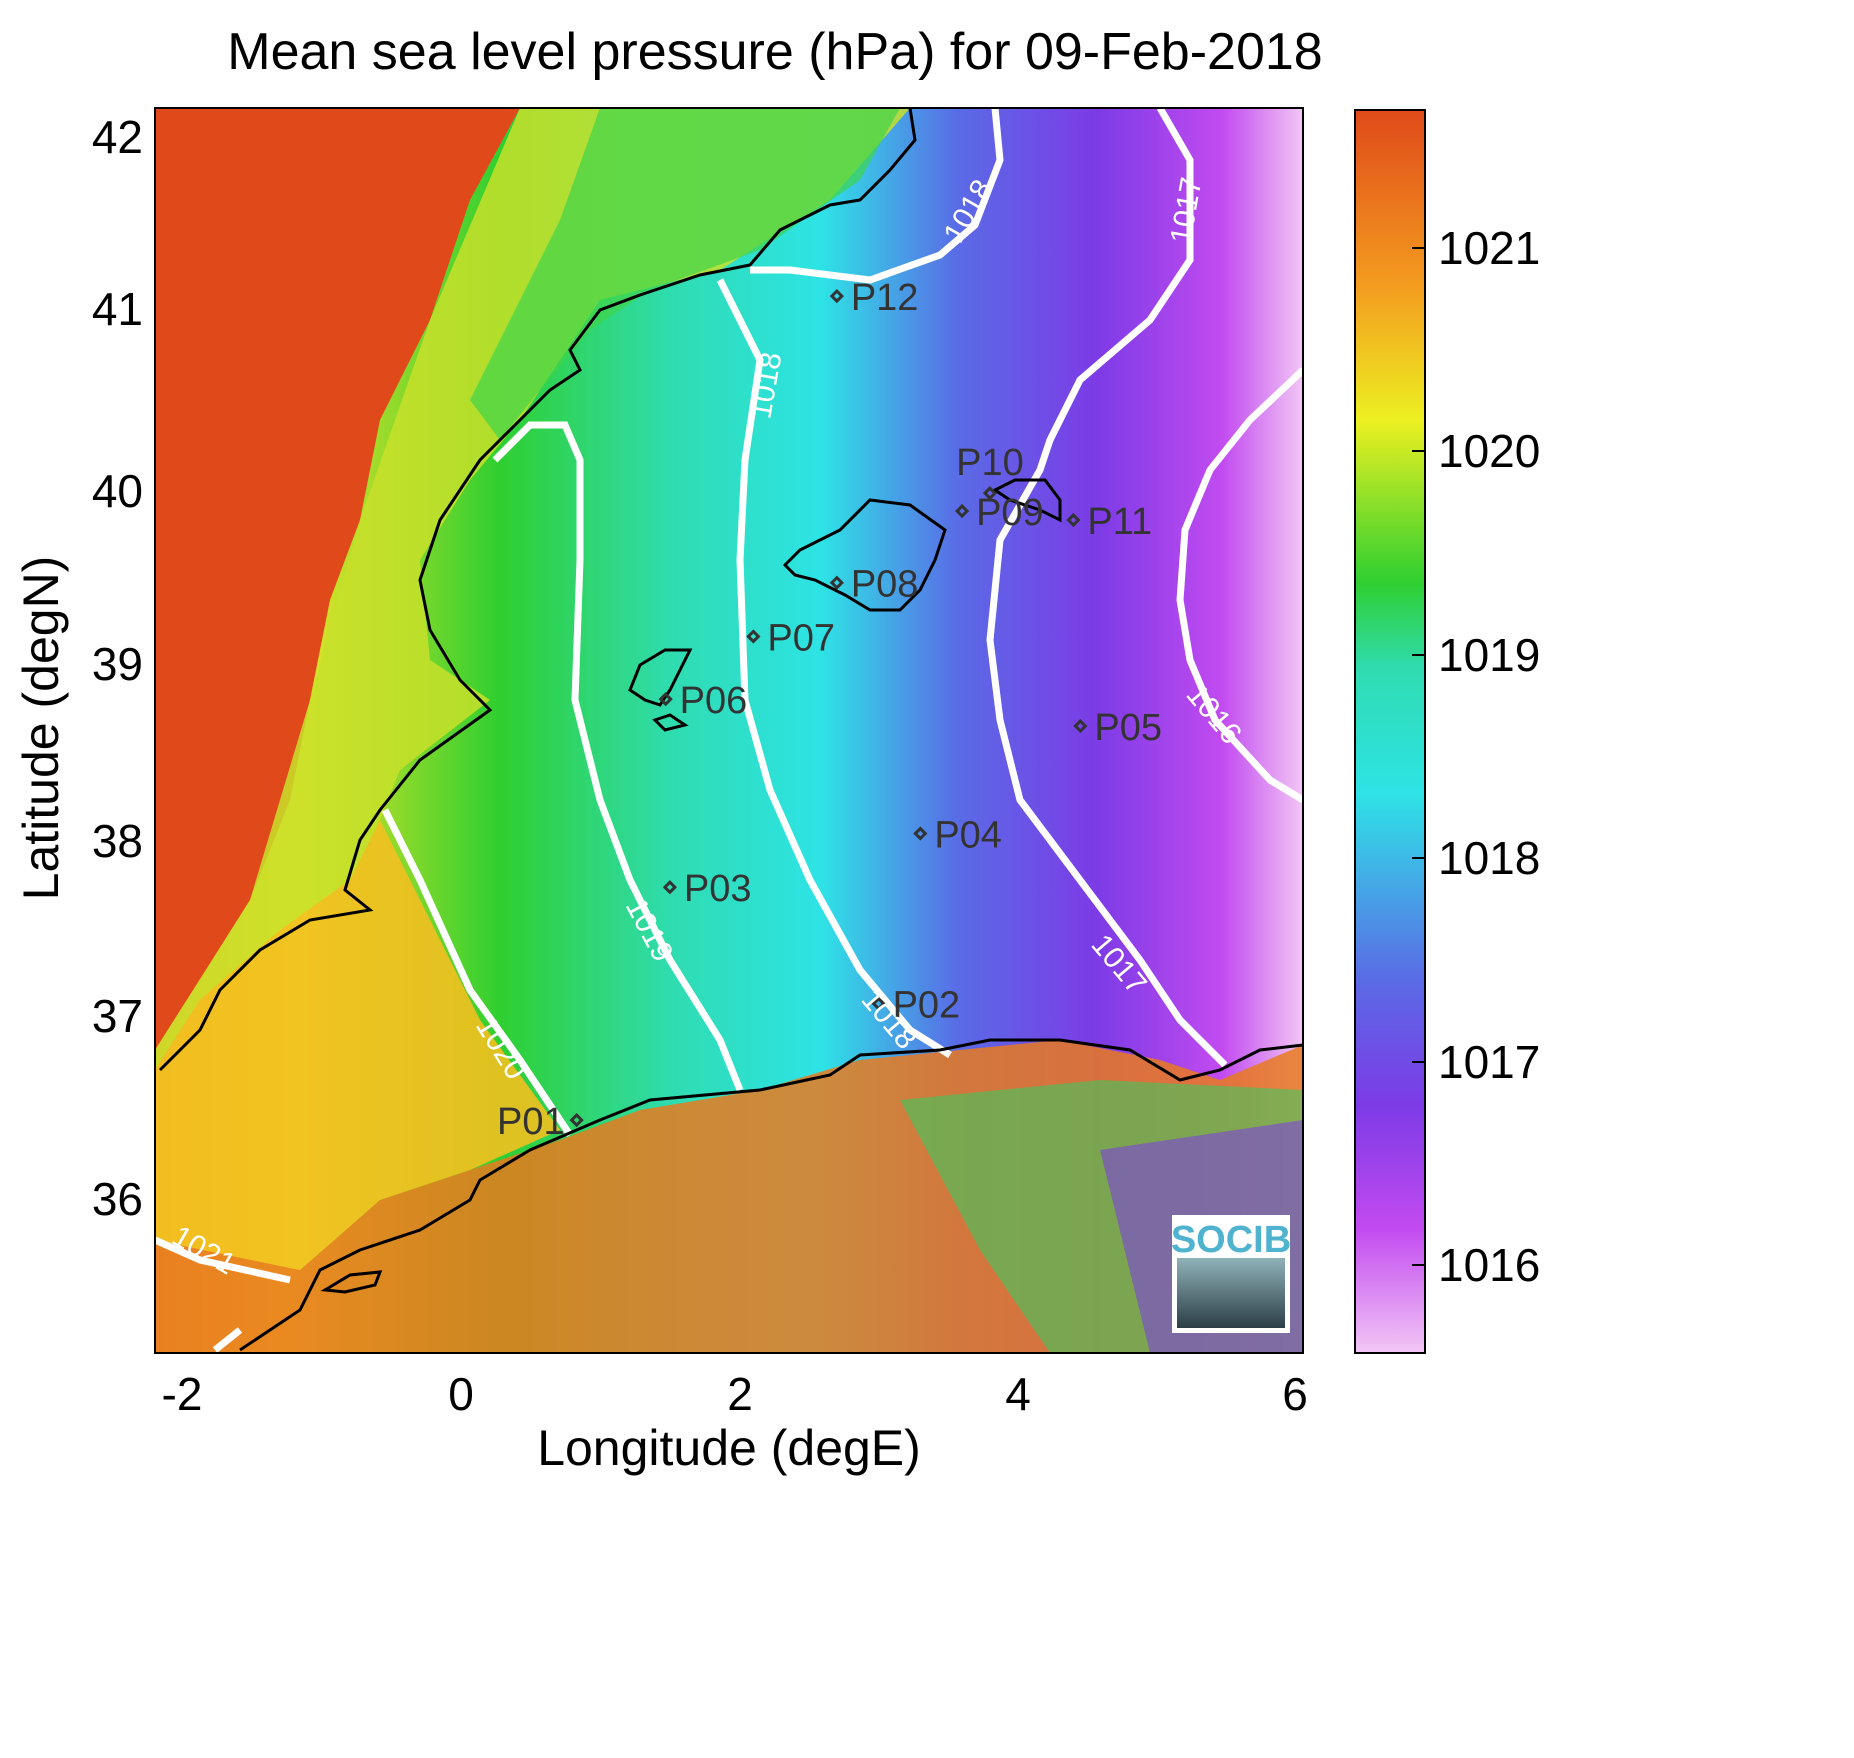  What do you see at coordinates (968, 836) in the screenshot?
I see `station-label: P04` at bounding box center [968, 836].